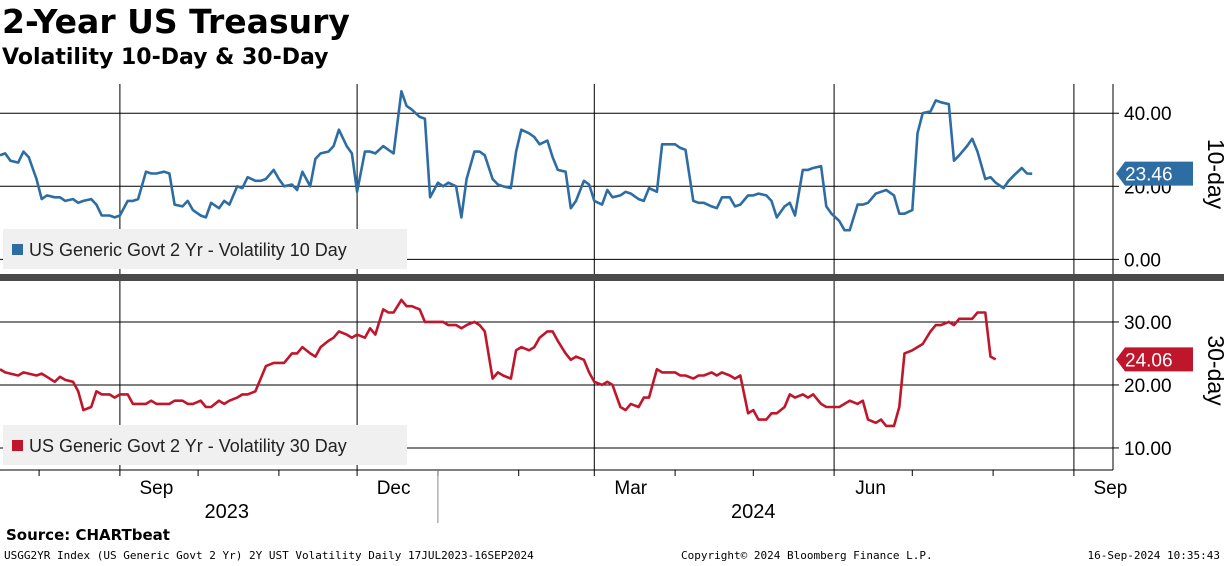 The height and width of the screenshot is (566, 1224). I want to click on x-tick-label: Jun, so click(870, 488).